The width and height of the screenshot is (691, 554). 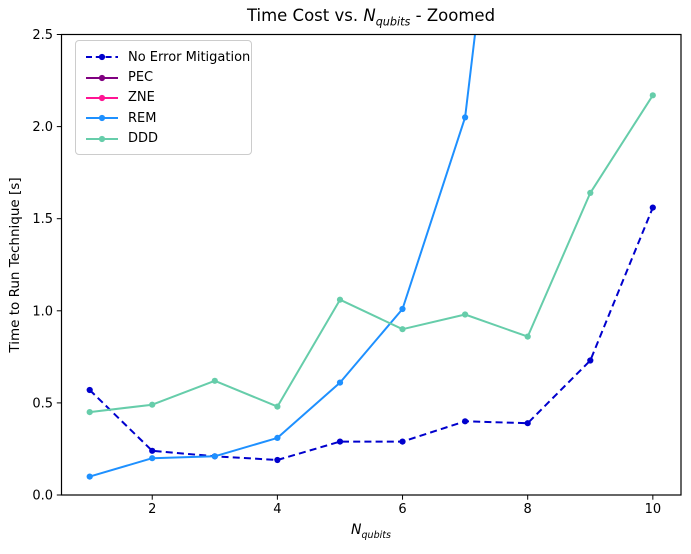 What do you see at coordinates (143, 139) in the screenshot?
I see `legend-label: DDD` at bounding box center [143, 139].